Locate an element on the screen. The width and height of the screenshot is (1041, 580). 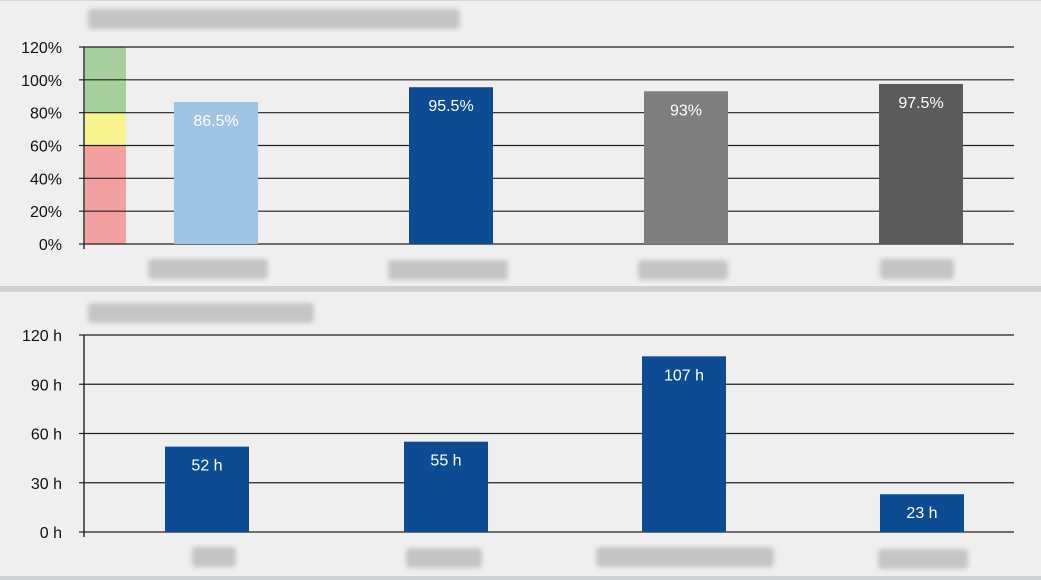
y-tick-label: 0 h is located at coordinates (51, 533).